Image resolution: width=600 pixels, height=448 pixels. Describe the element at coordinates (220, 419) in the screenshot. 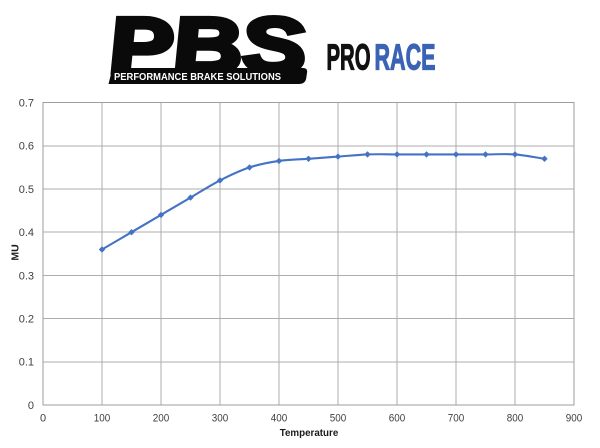

I see `svg-text: 300` at that location.